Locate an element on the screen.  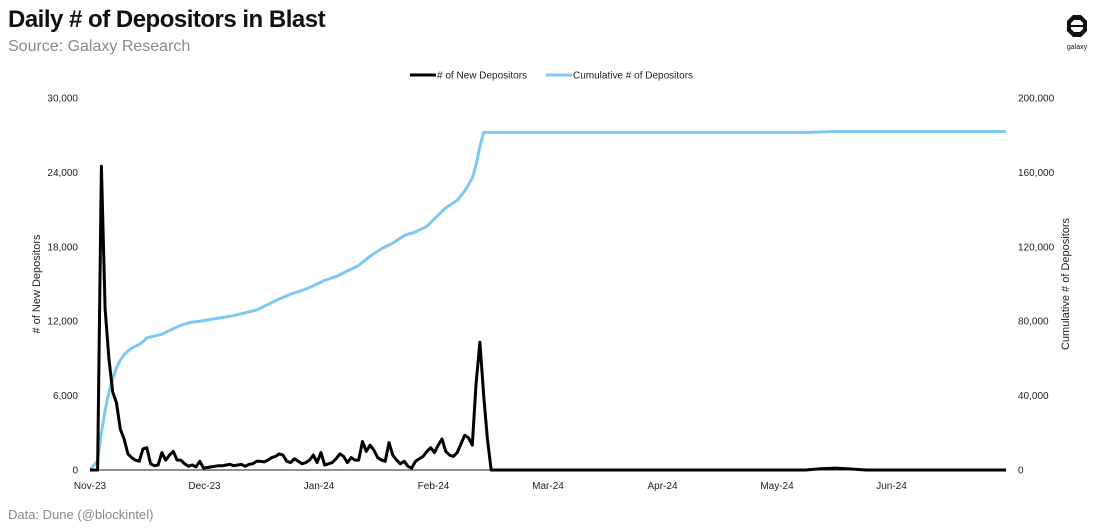
galaxy-logo: galaxy is located at coordinates (1077, 32).